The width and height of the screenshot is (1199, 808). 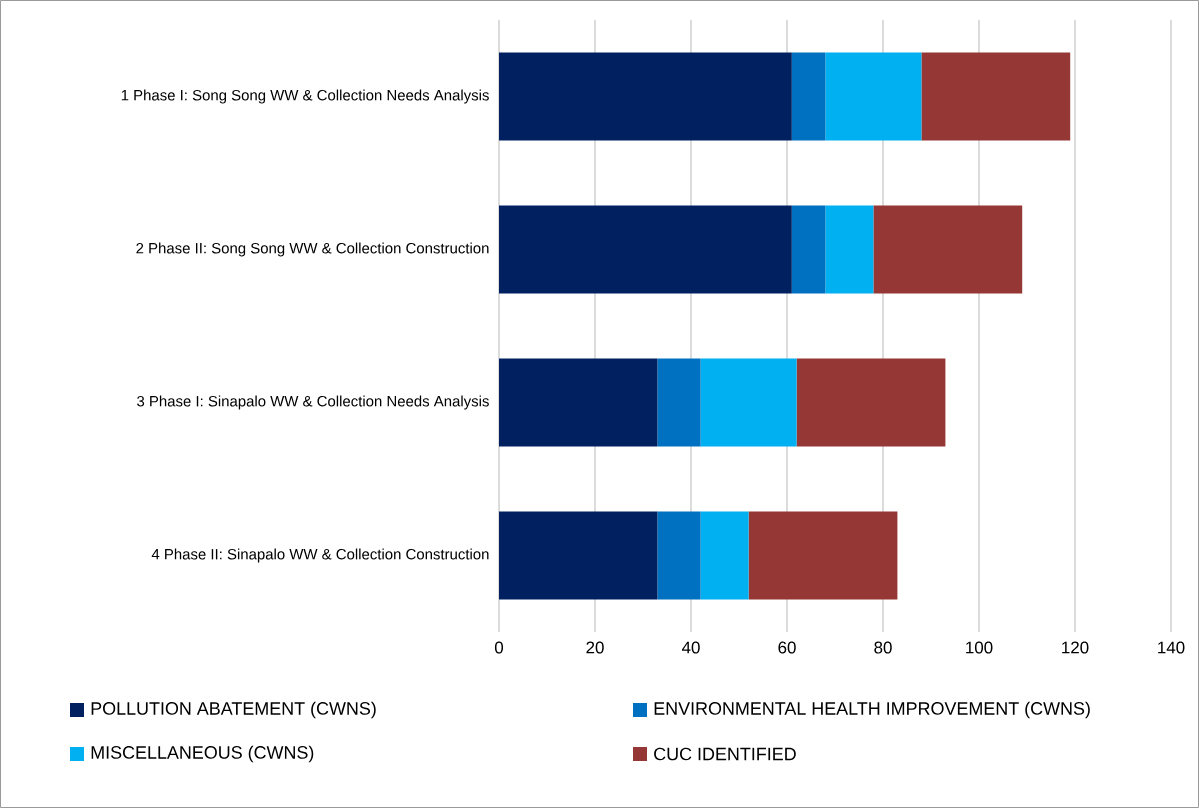 I want to click on y-tick-label: 2 Phase II: Song Song WW & Collection Construction, so click(x=312, y=249).